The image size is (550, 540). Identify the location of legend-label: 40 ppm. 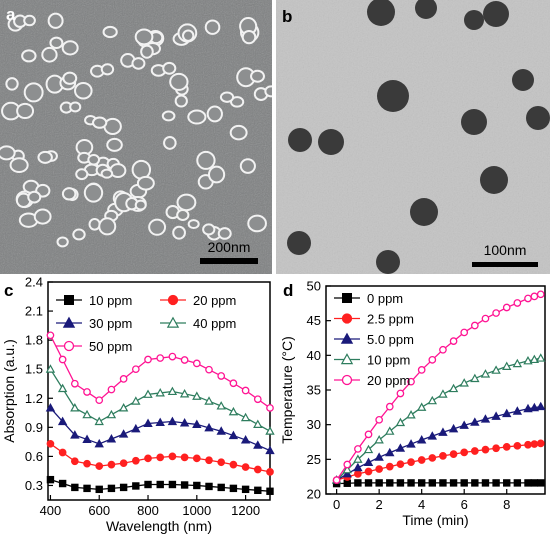
(214, 323).